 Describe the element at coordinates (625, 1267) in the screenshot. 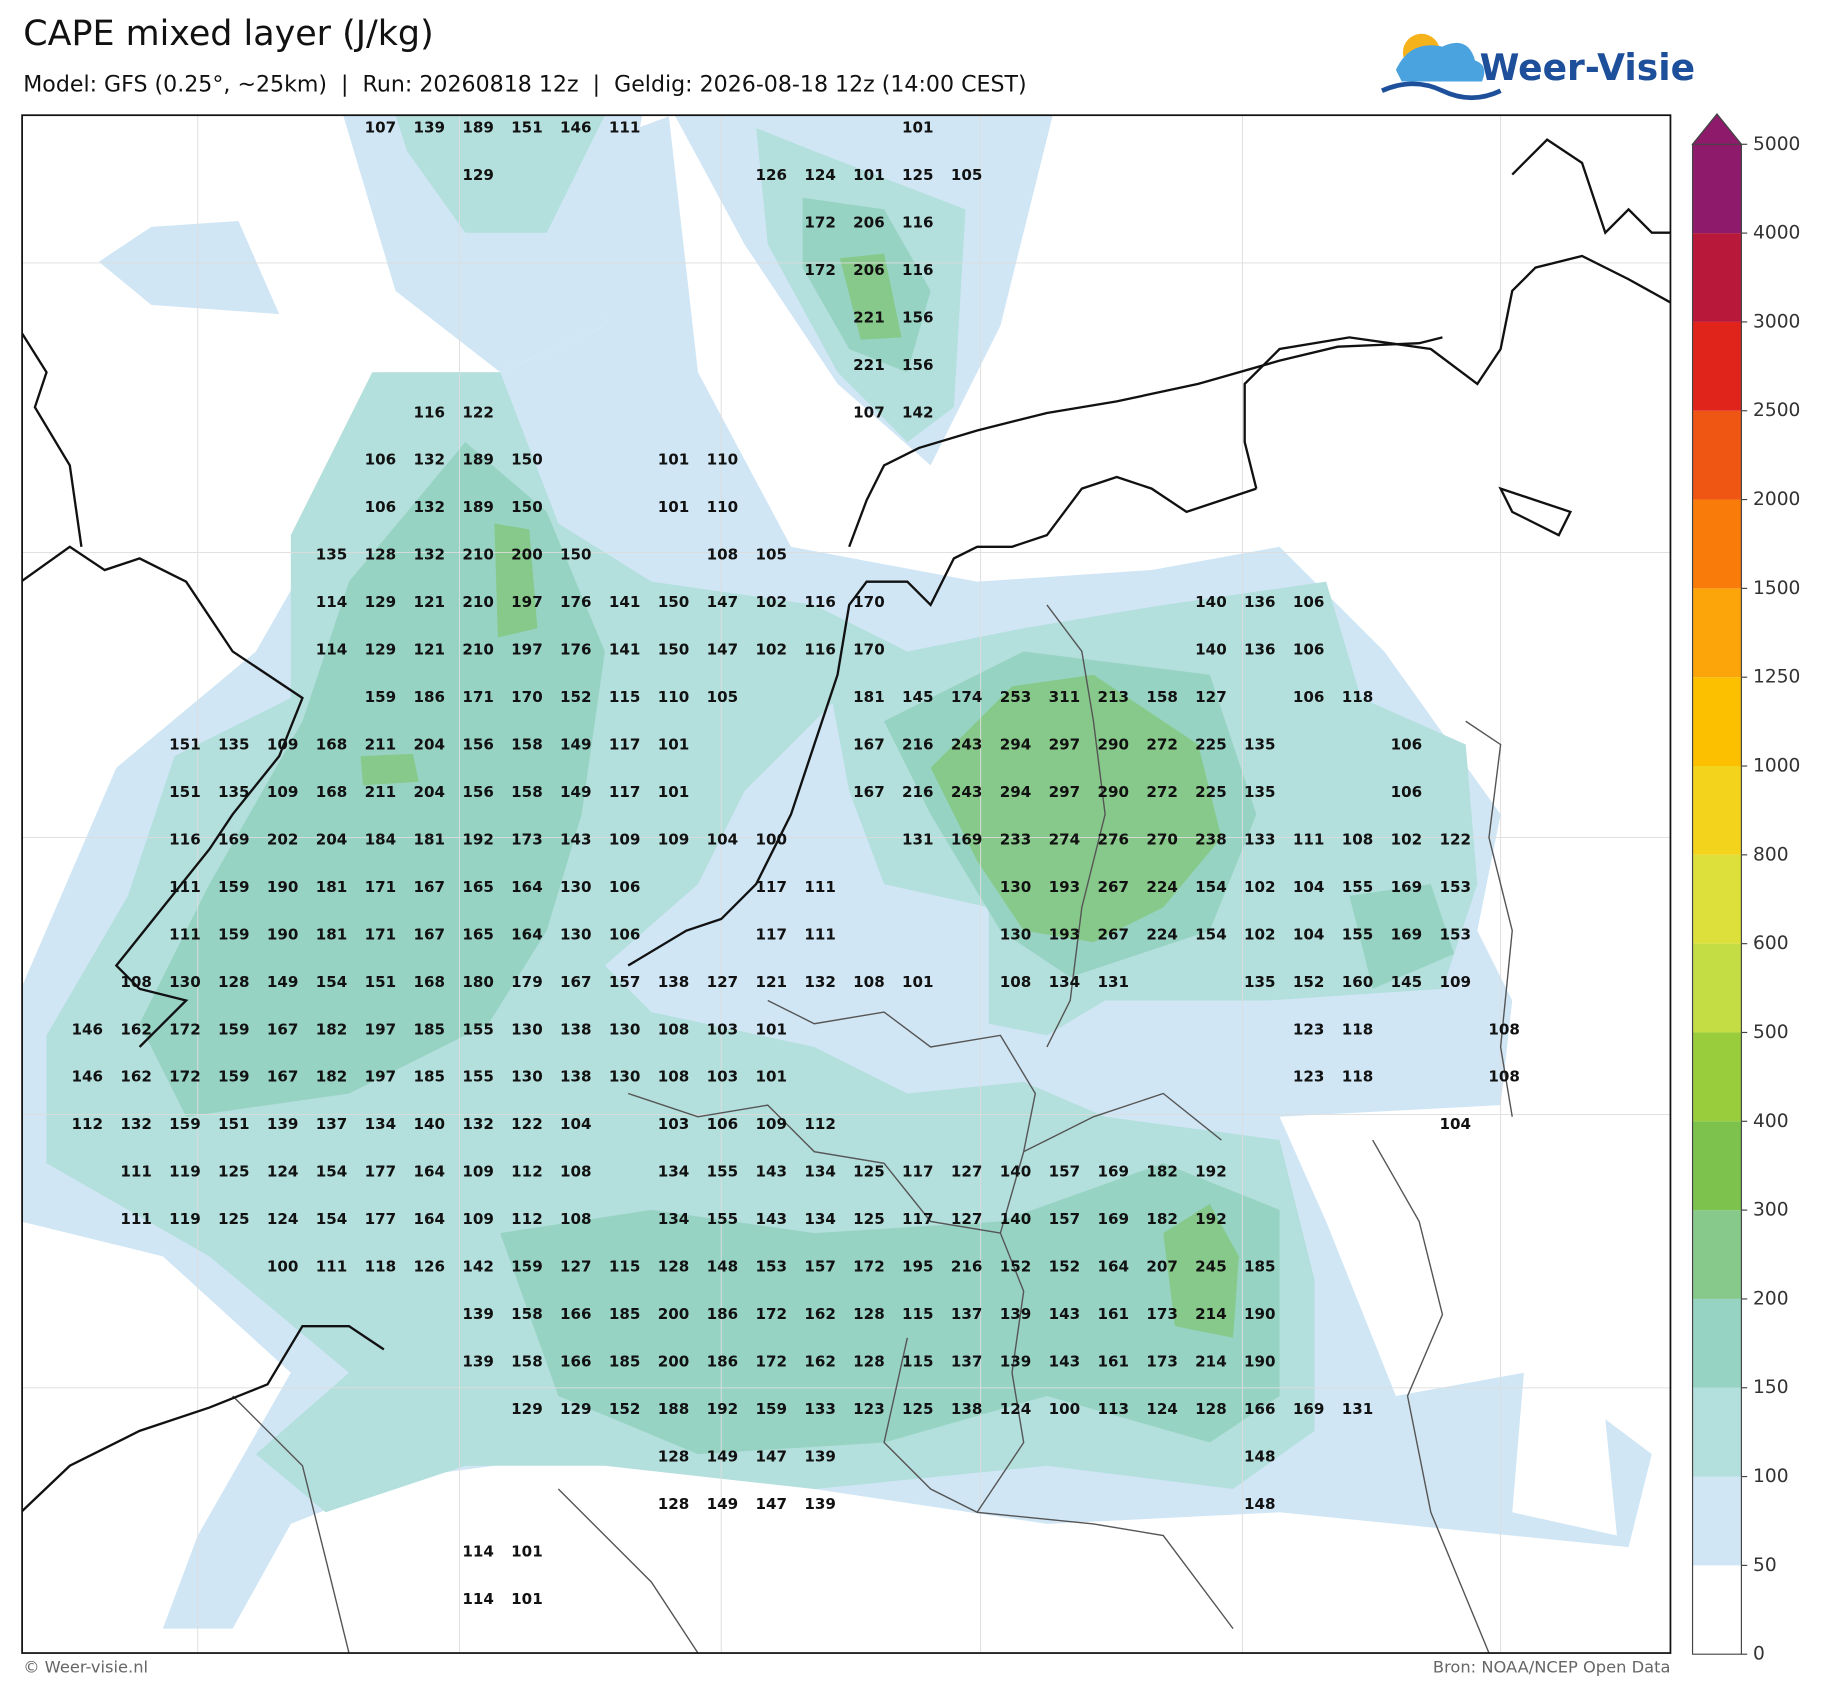

I see `cape-label: 115` at that location.